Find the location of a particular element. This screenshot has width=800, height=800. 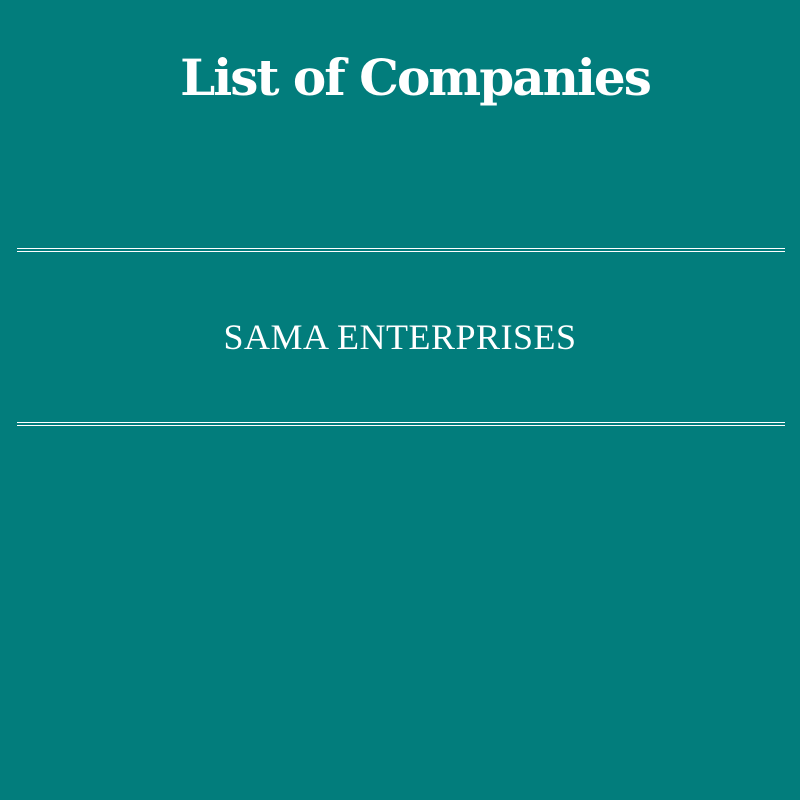

company-name: SAMA ENTERPRISES is located at coordinates (400, 337).